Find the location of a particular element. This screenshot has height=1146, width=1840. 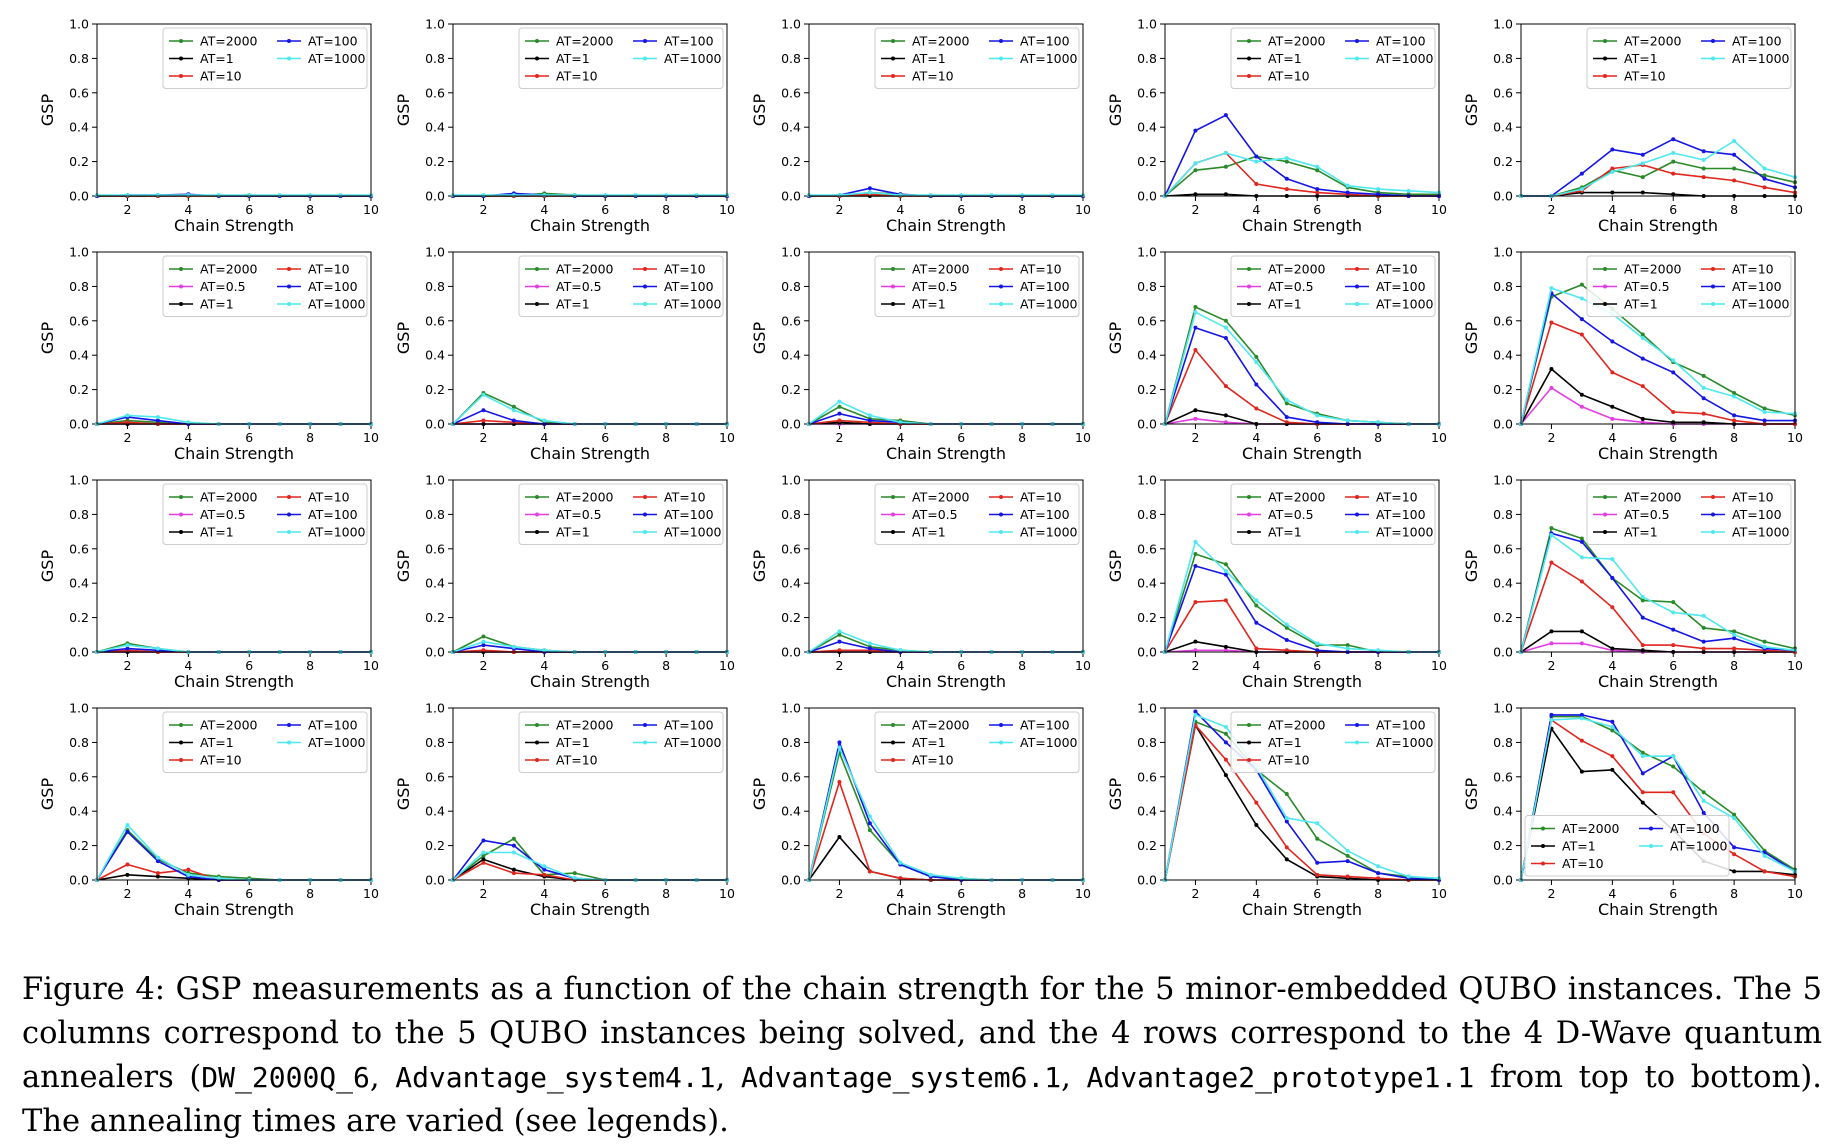

legend-label: AT=0.5 is located at coordinates (1291, 514).